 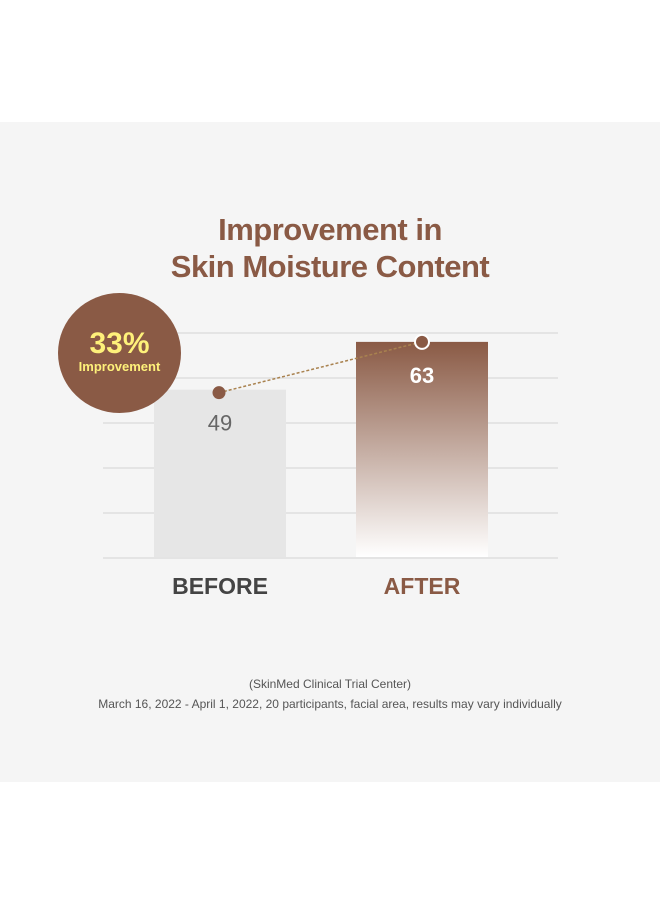 I want to click on bar-after, so click(x=422, y=449).